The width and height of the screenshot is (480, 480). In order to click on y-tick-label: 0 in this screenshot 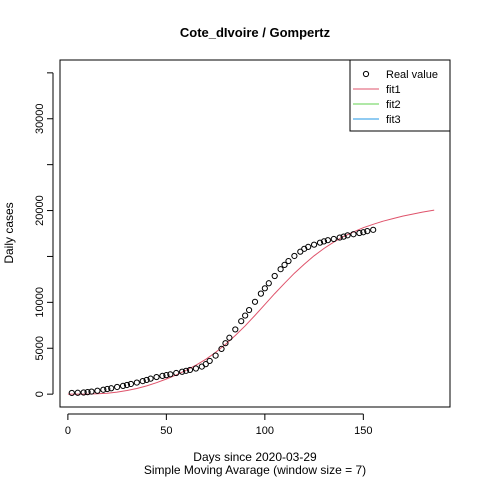, I will do `click(40, 394)`.